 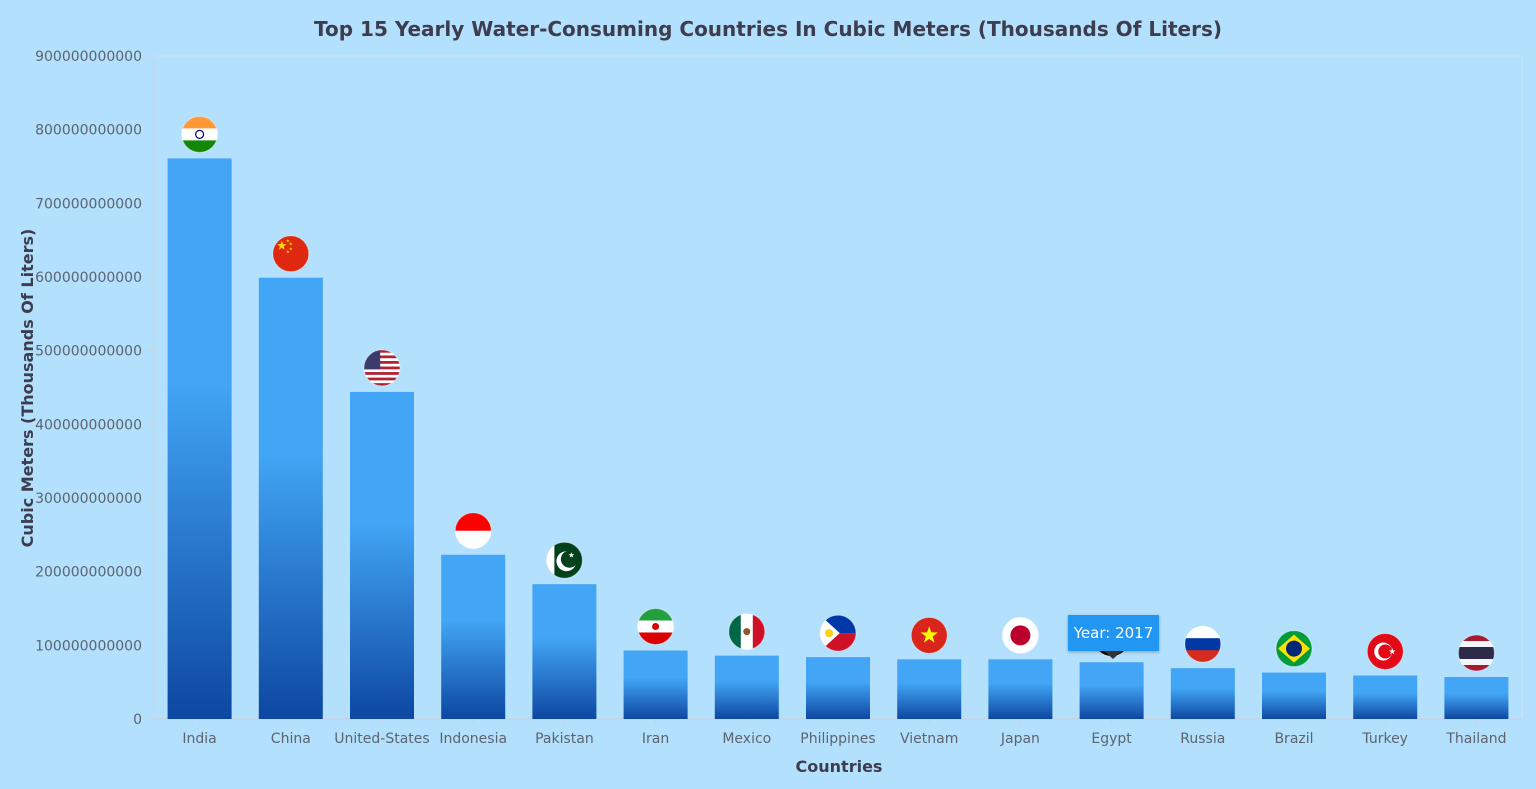 I want to click on tooltip-arrow, so click(x=1113, y=655).